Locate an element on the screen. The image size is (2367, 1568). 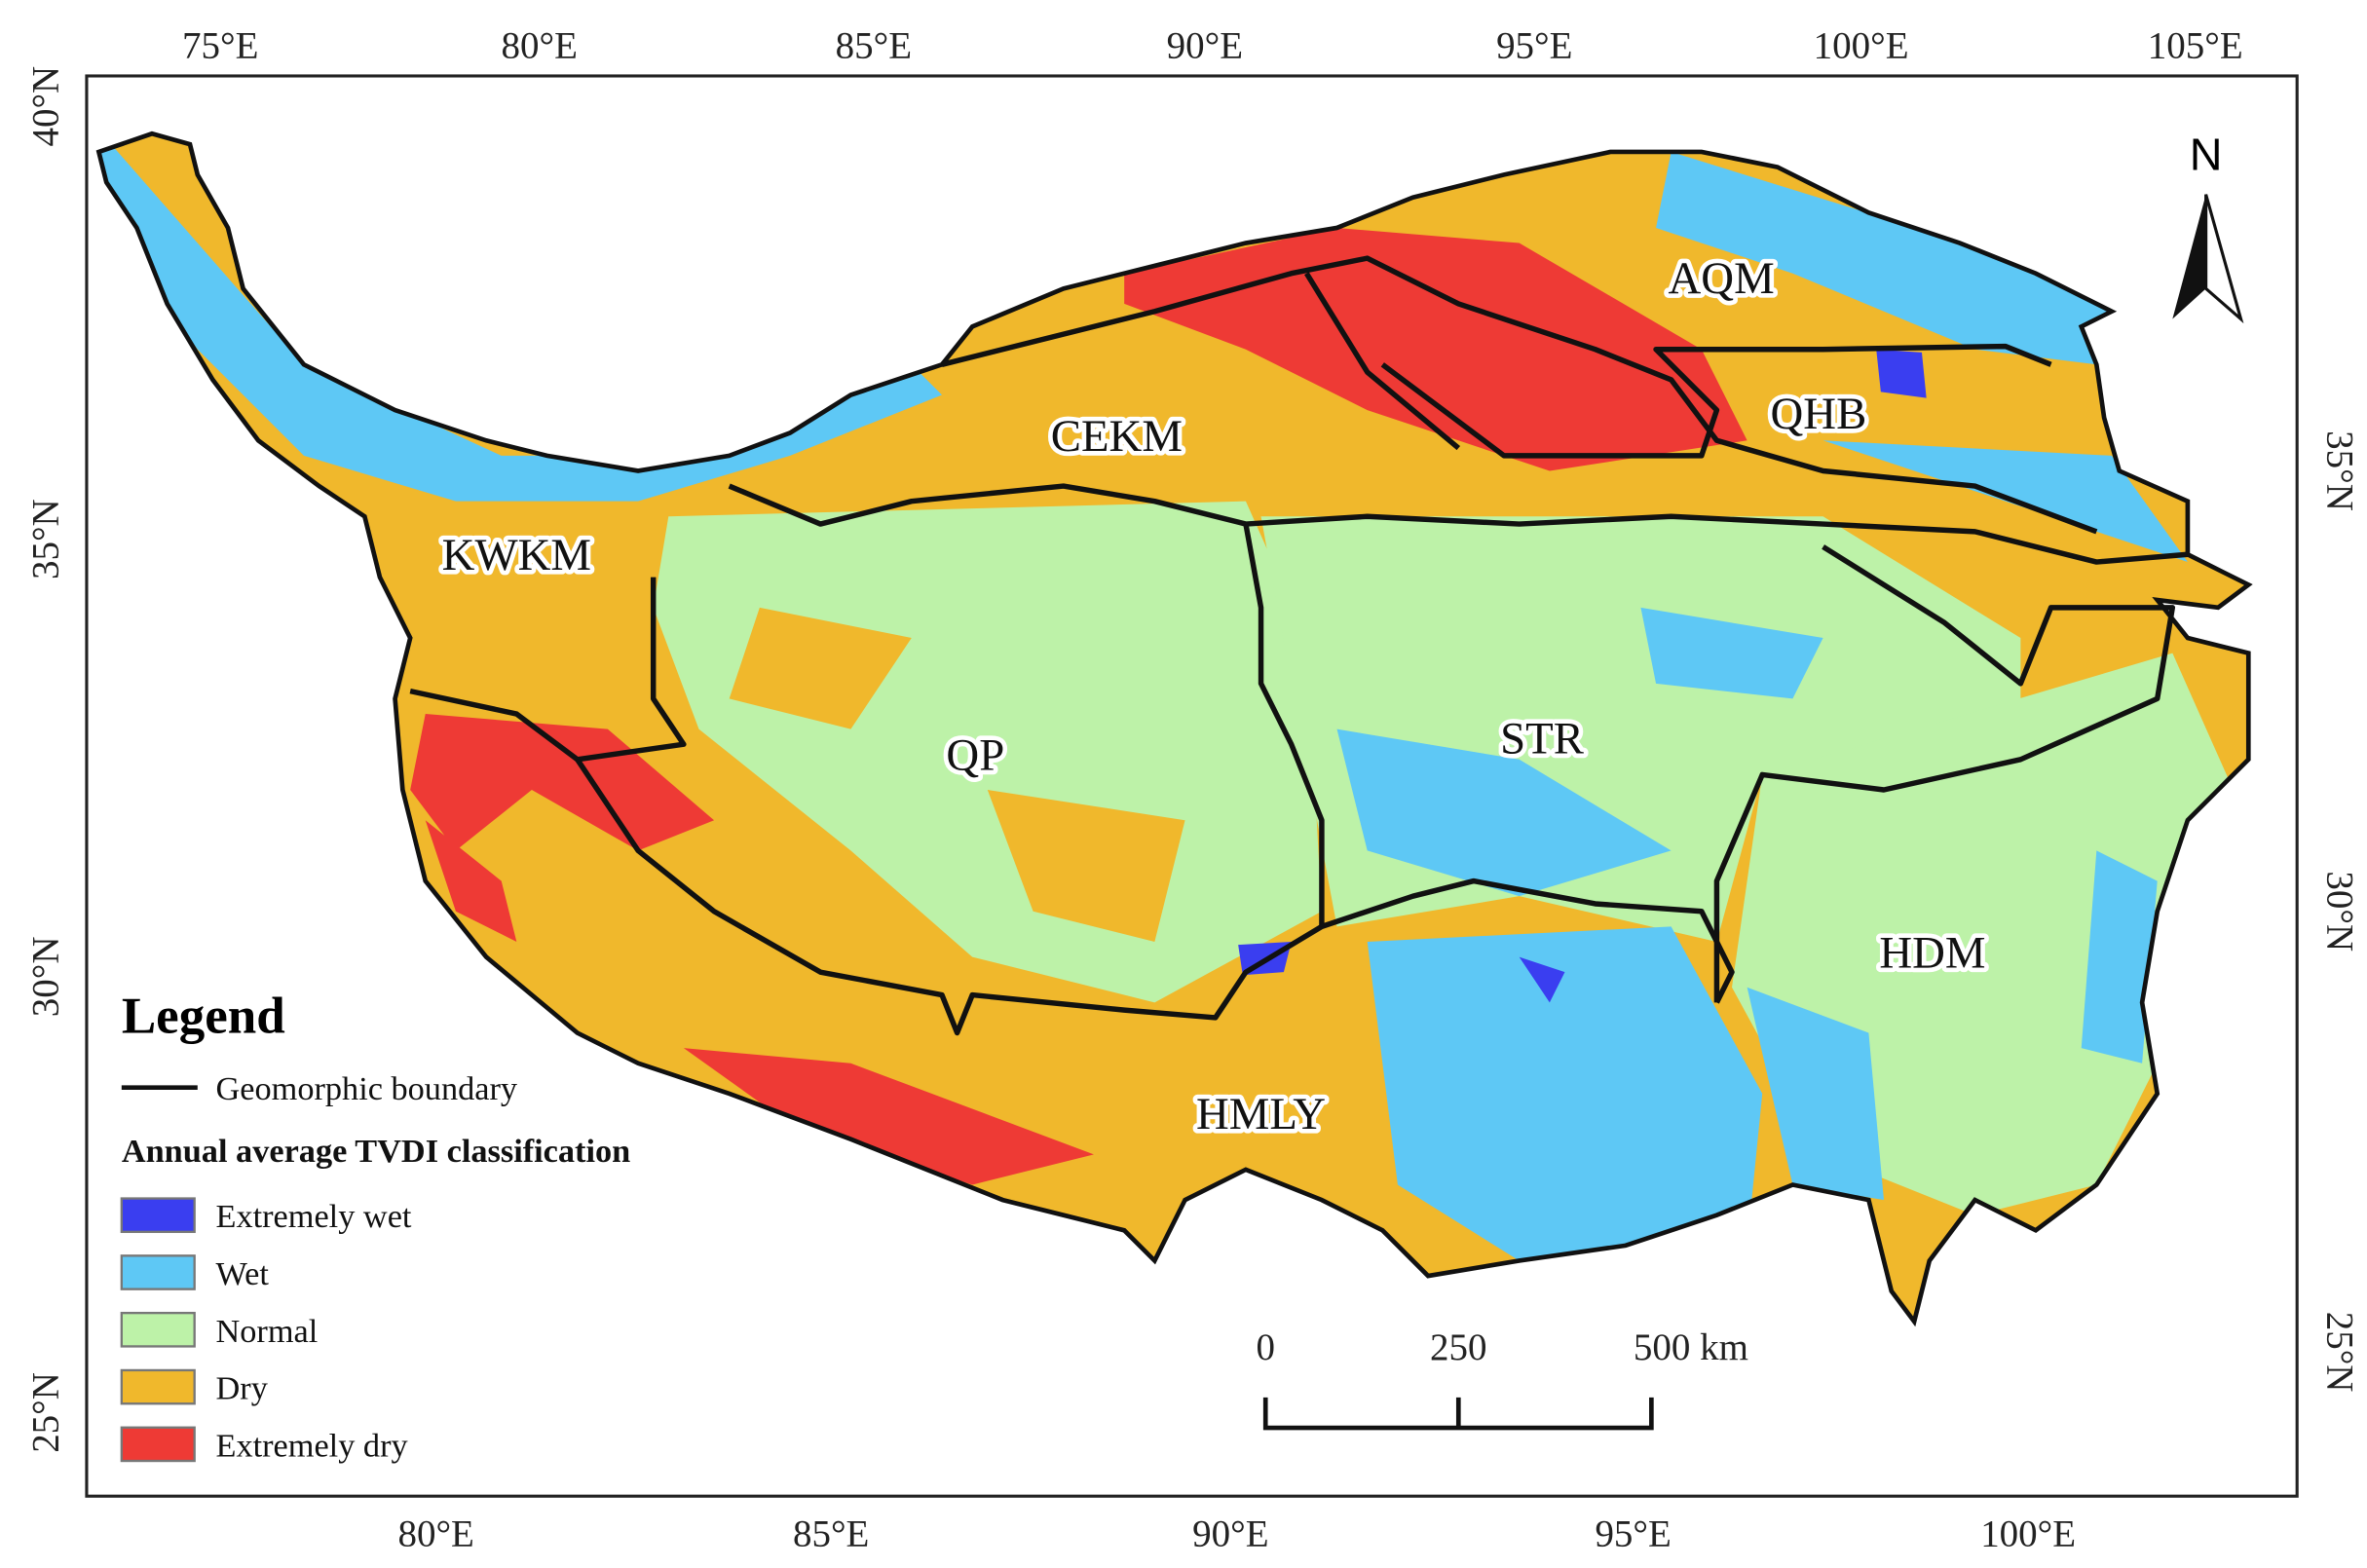
legend-subtitle: Annual average TVDI classification is located at coordinates (376, 1151).